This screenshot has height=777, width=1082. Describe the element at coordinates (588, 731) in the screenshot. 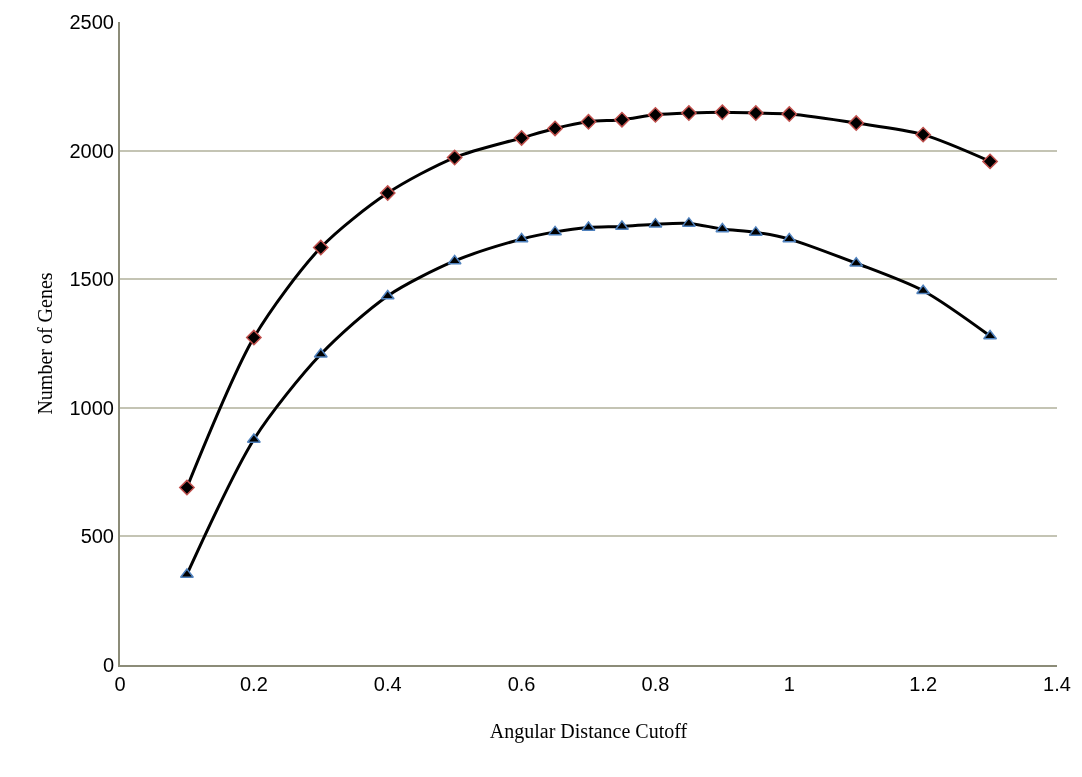

I see `x-axis-title: Angular Distance Cutoff` at that location.